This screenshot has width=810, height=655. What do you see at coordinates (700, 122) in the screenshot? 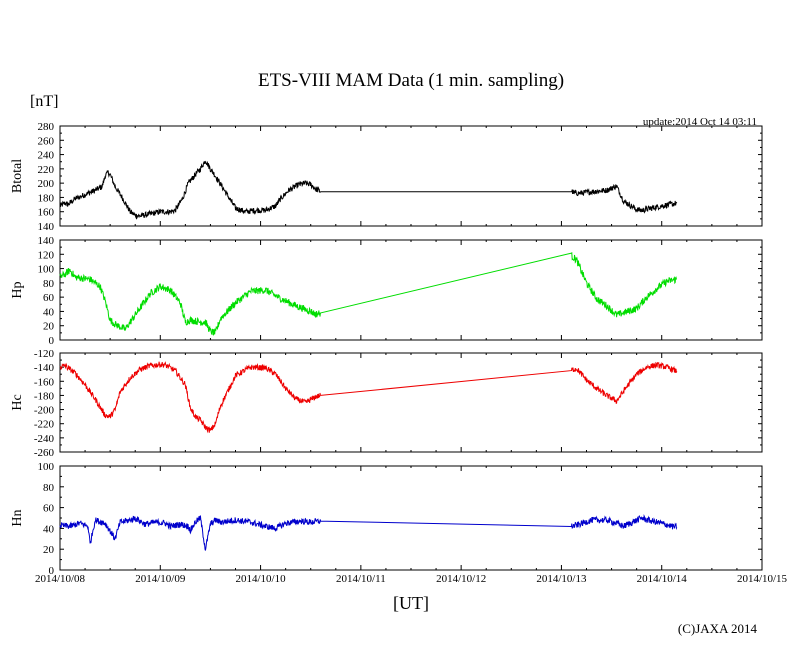
I see `update-text: update:2014 Oct 14 03:11` at bounding box center [700, 122].